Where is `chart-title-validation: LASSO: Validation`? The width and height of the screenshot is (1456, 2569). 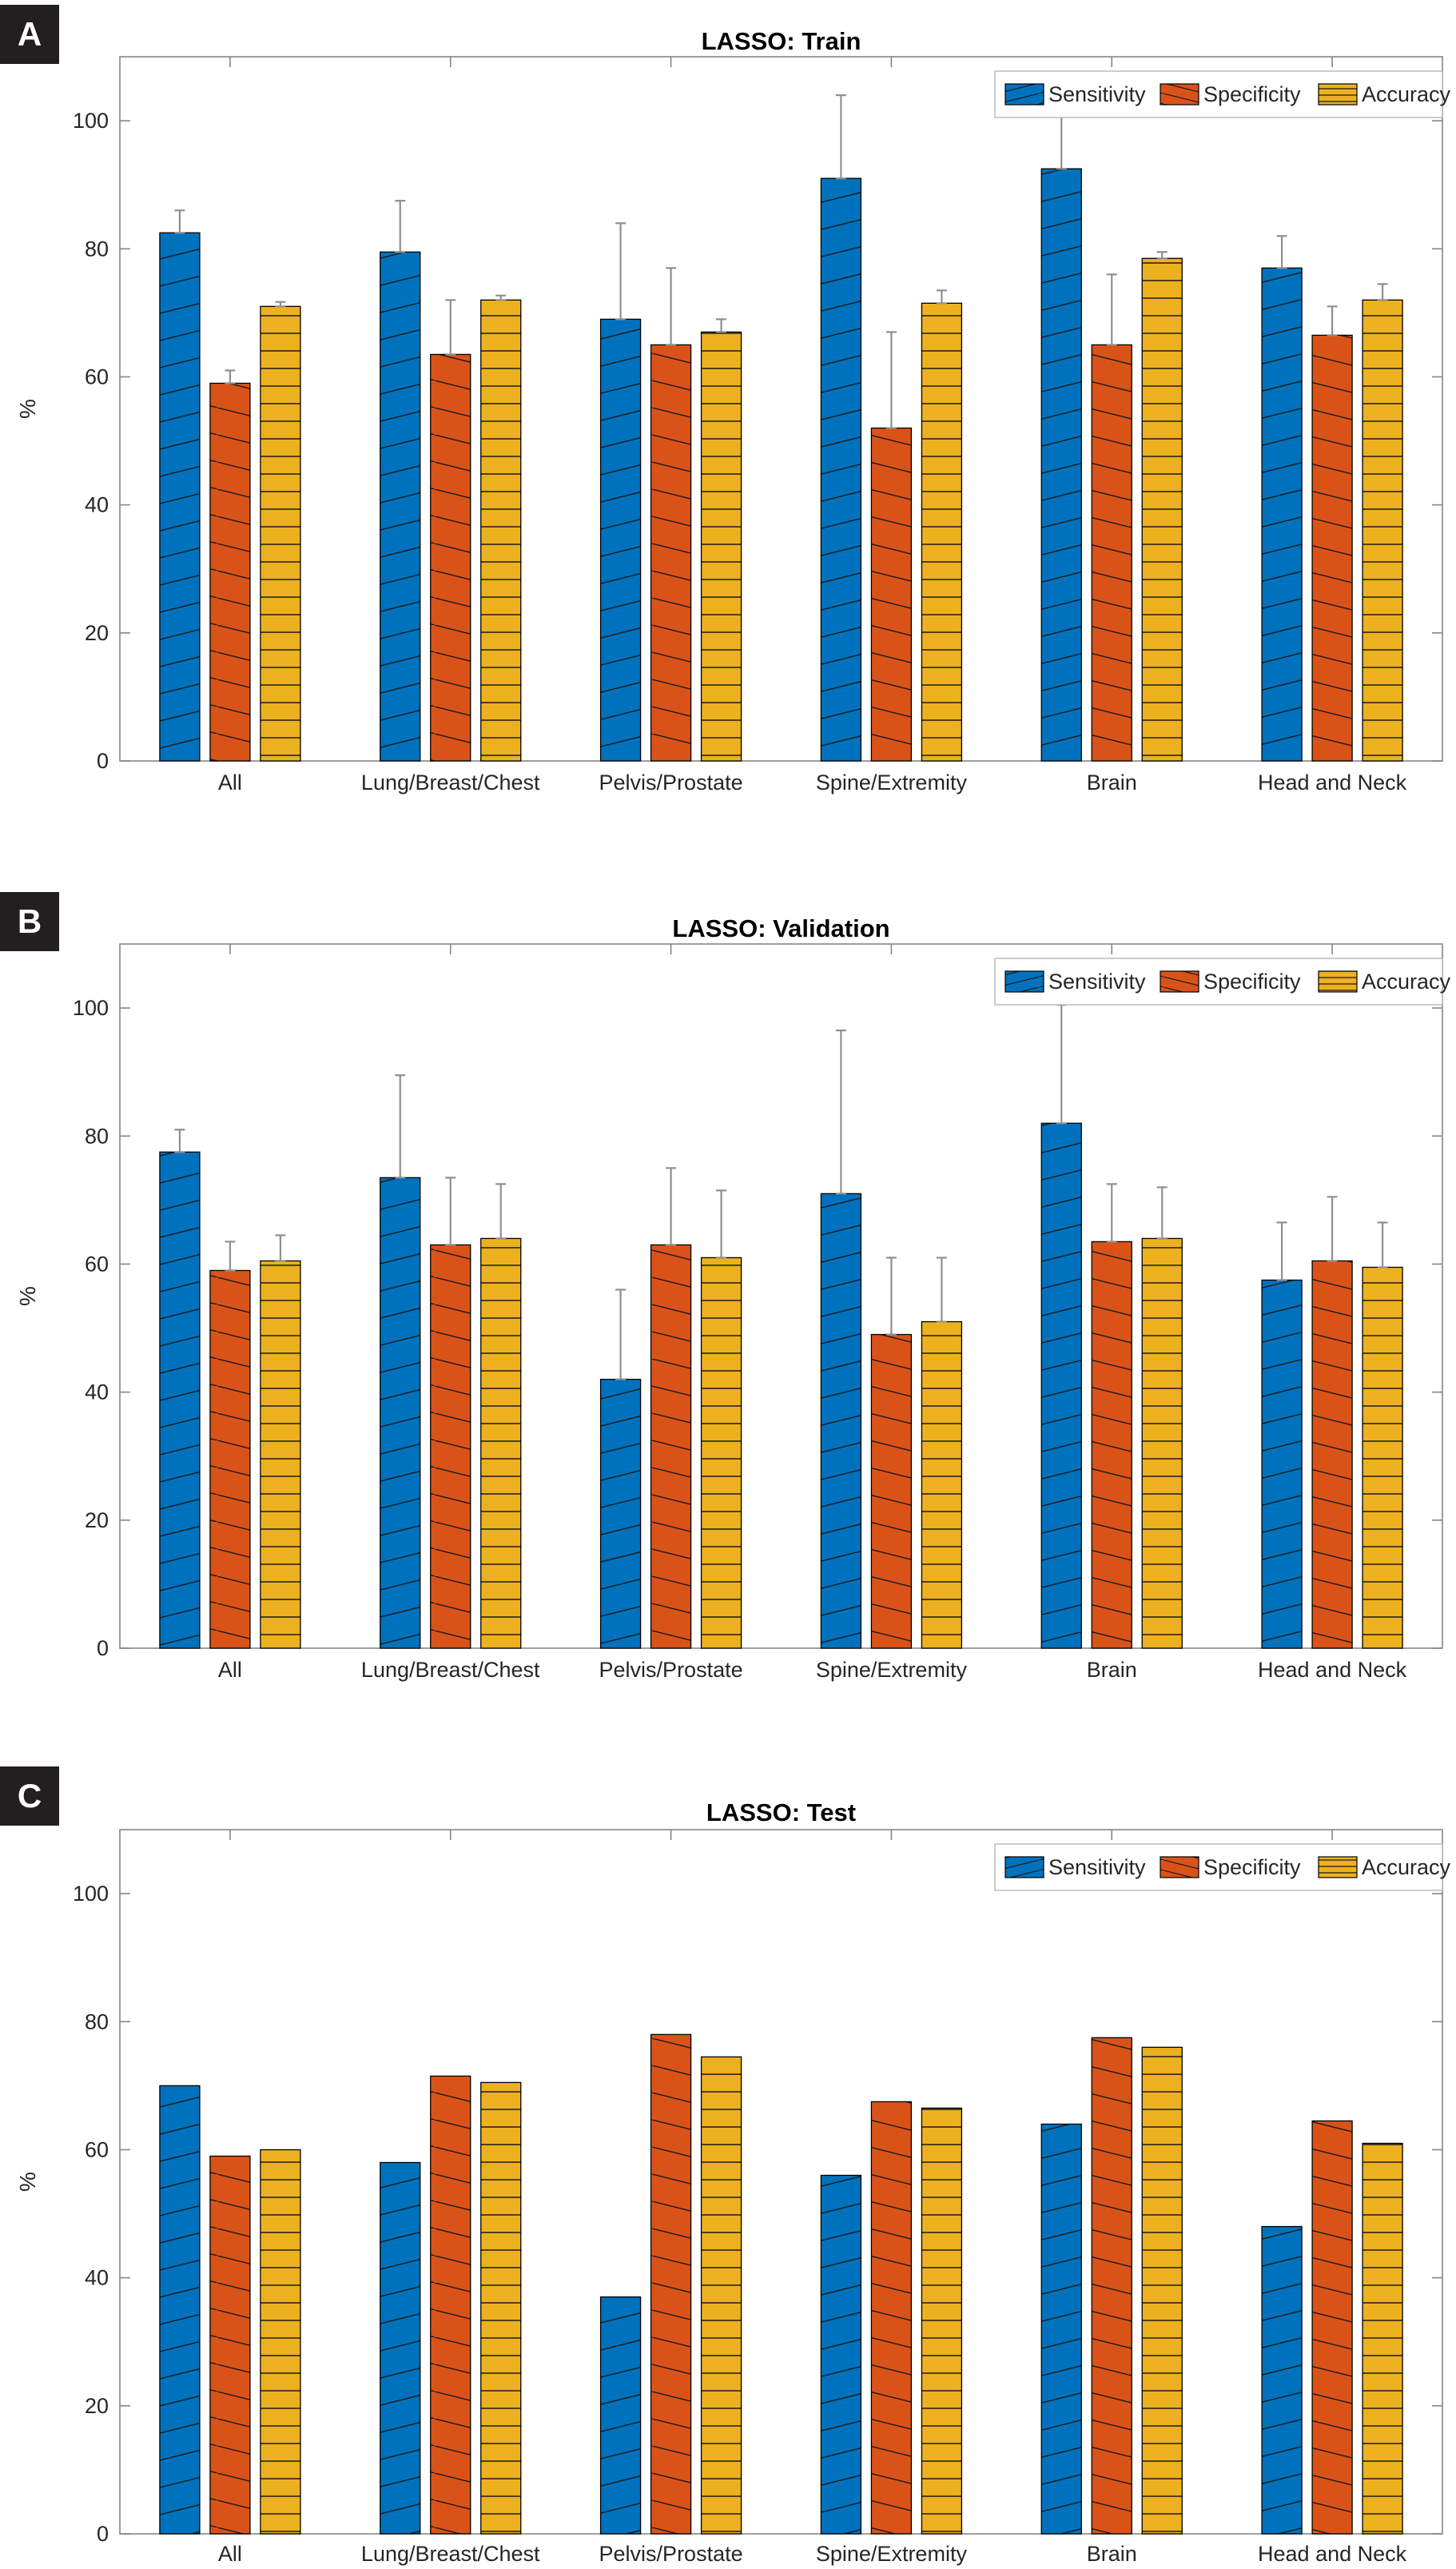 chart-title-validation: LASSO: Validation is located at coordinates (781, 928).